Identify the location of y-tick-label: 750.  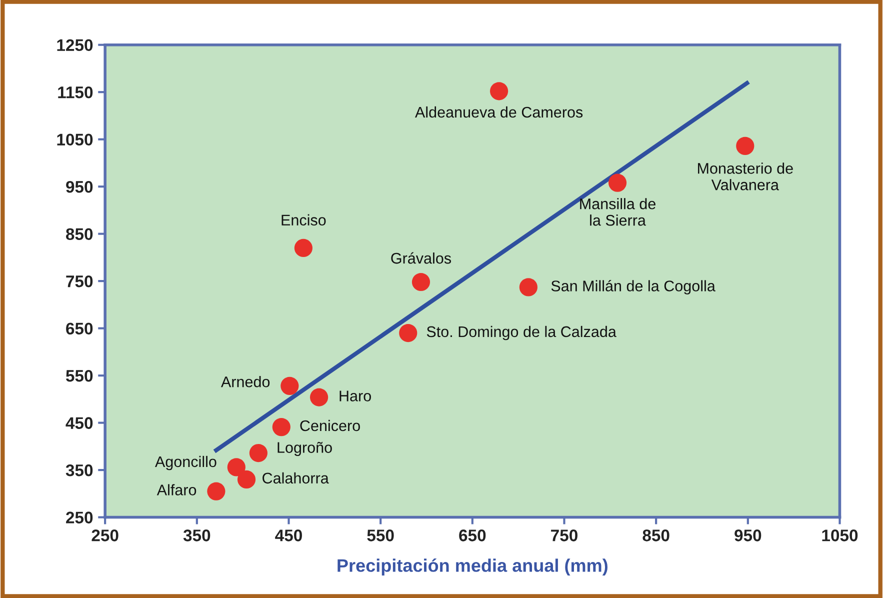
(79, 281).